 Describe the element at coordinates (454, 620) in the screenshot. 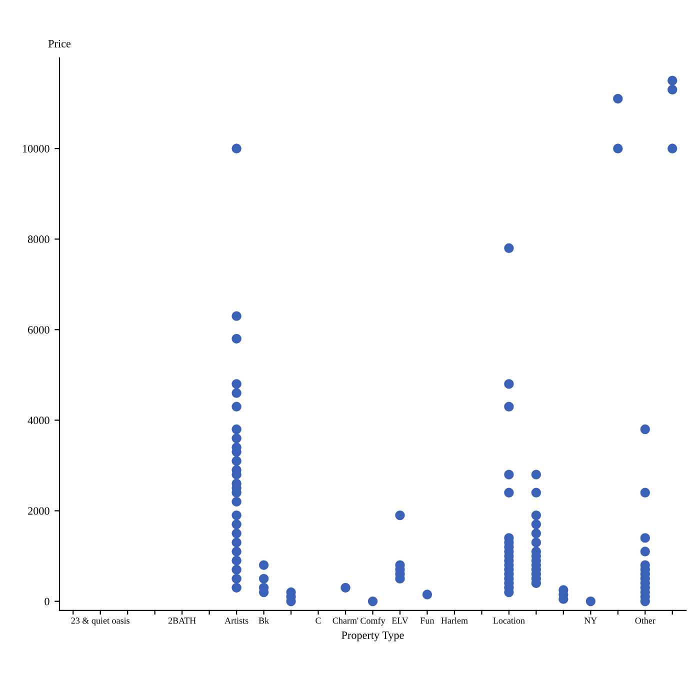

I see `x-tick-label: Harlem` at that location.